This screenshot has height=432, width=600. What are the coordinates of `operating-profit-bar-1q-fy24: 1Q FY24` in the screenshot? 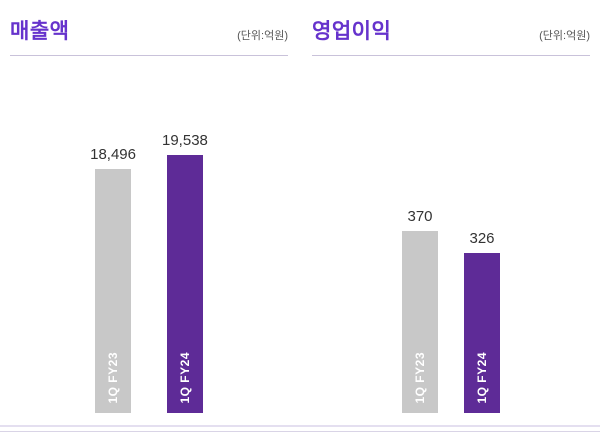 It's located at (482, 333).